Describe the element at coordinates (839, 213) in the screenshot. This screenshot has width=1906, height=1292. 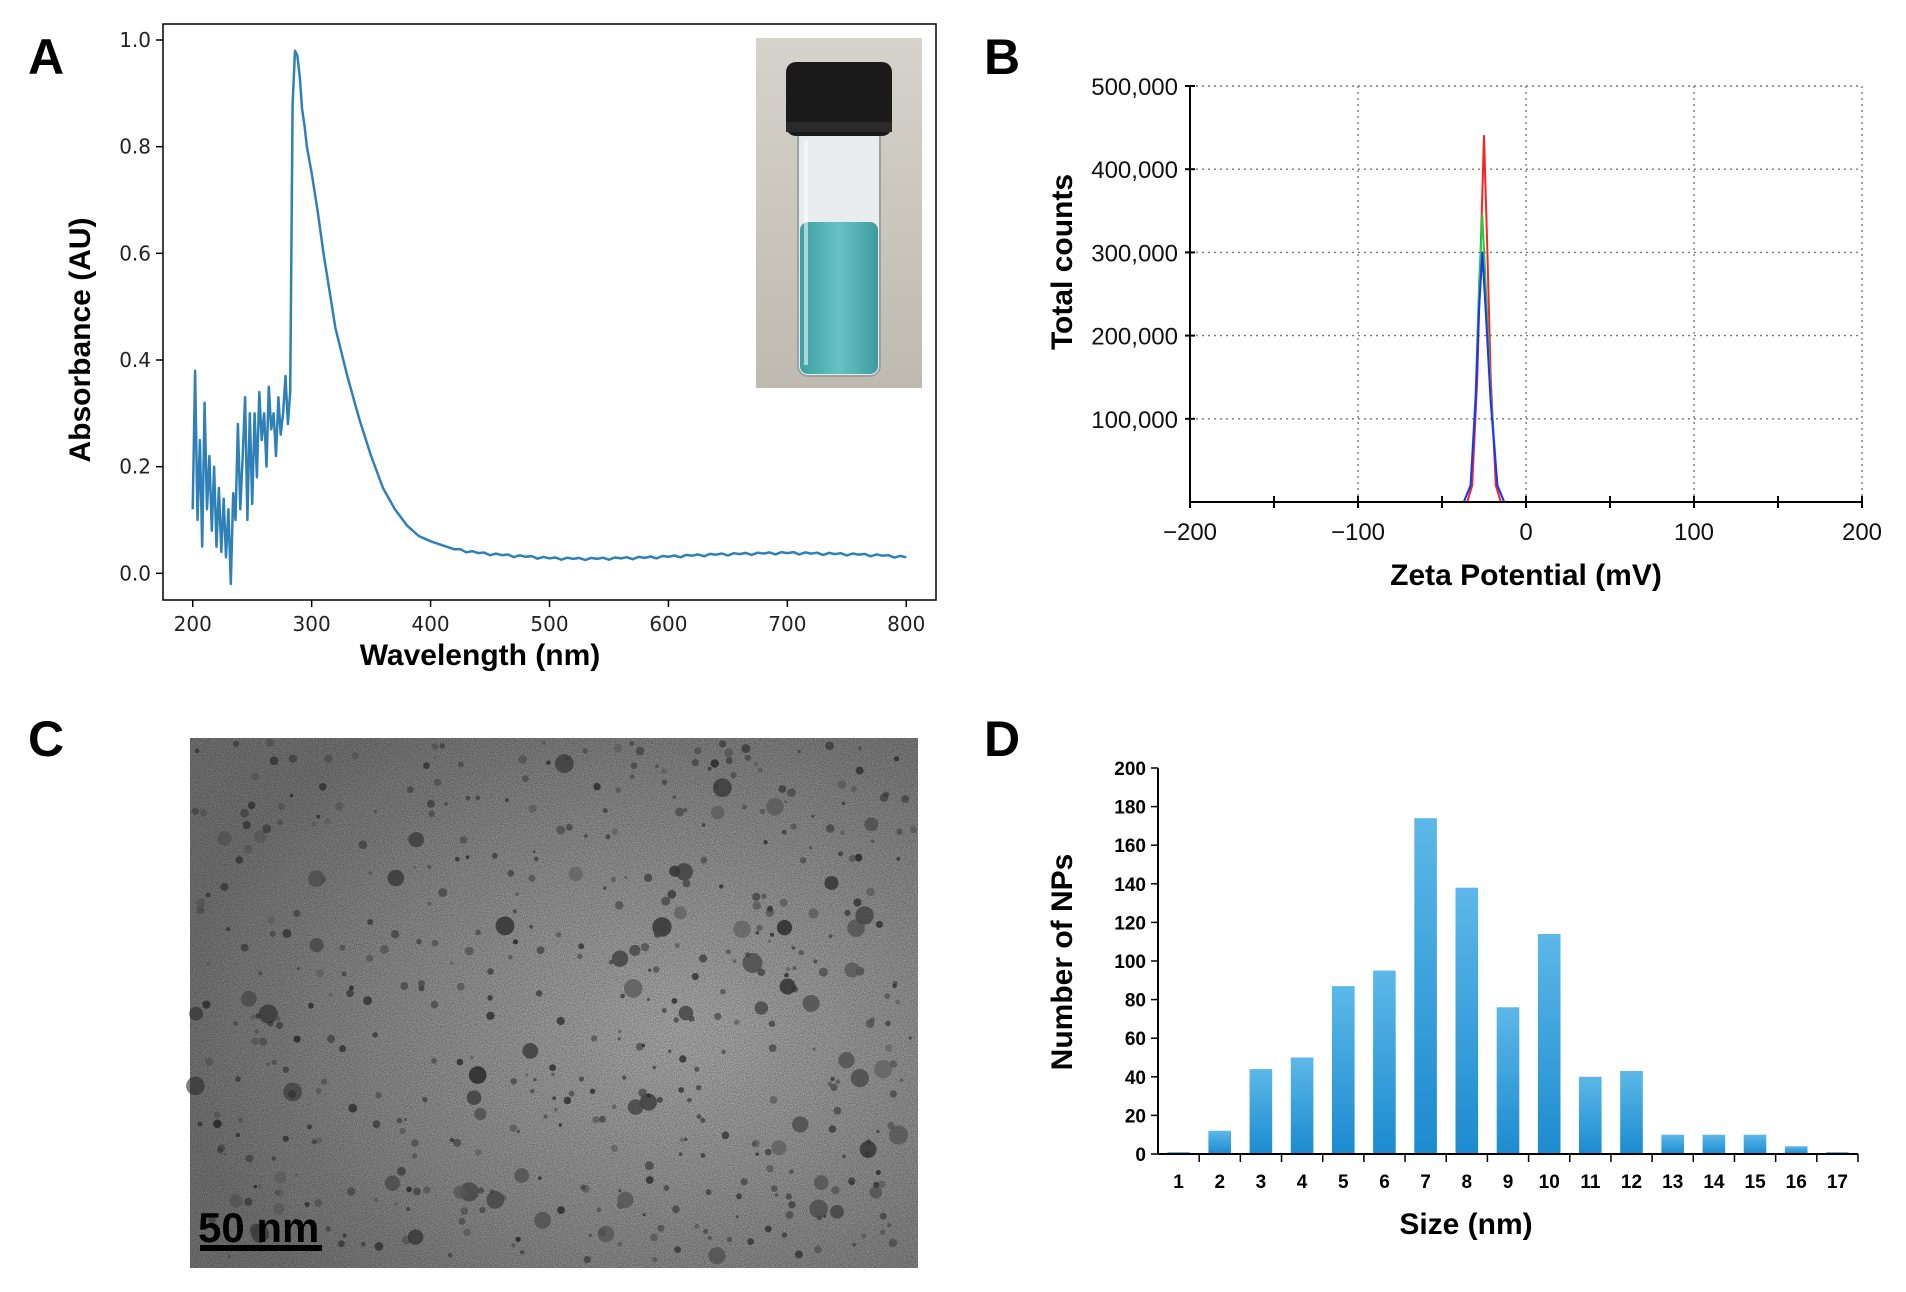
I see `inset-vial-photo` at that location.